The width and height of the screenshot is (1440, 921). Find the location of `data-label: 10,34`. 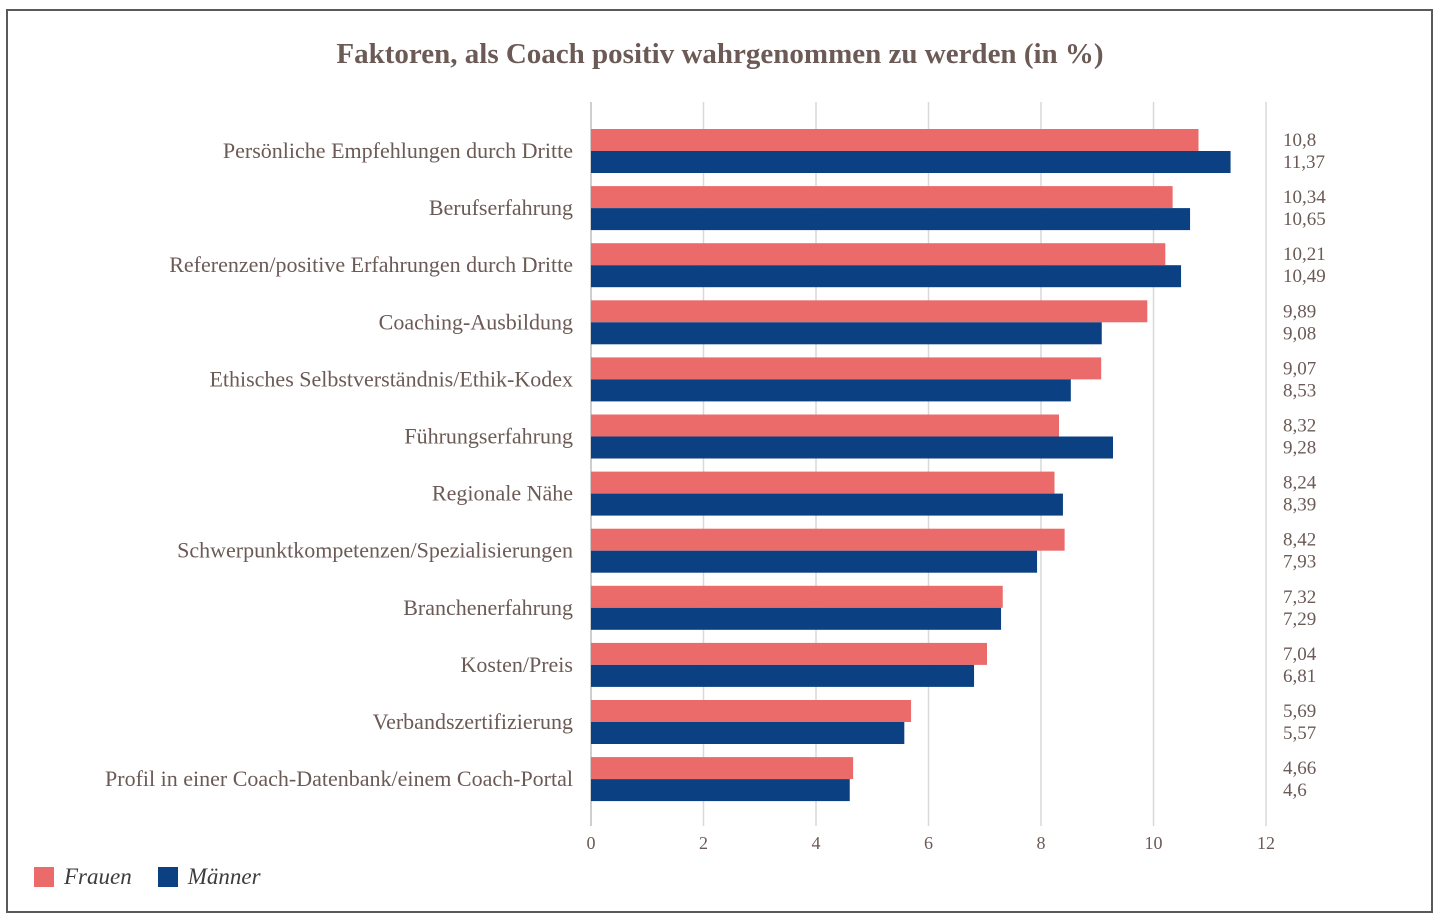

data-label: 10,34 is located at coordinates (1304, 197).